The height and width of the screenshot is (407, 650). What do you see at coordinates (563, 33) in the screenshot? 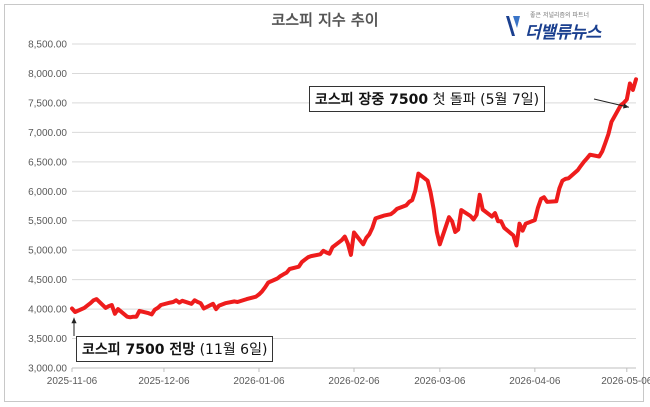
I see `logo-text: 더밸류뉴스` at bounding box center [563, 33].